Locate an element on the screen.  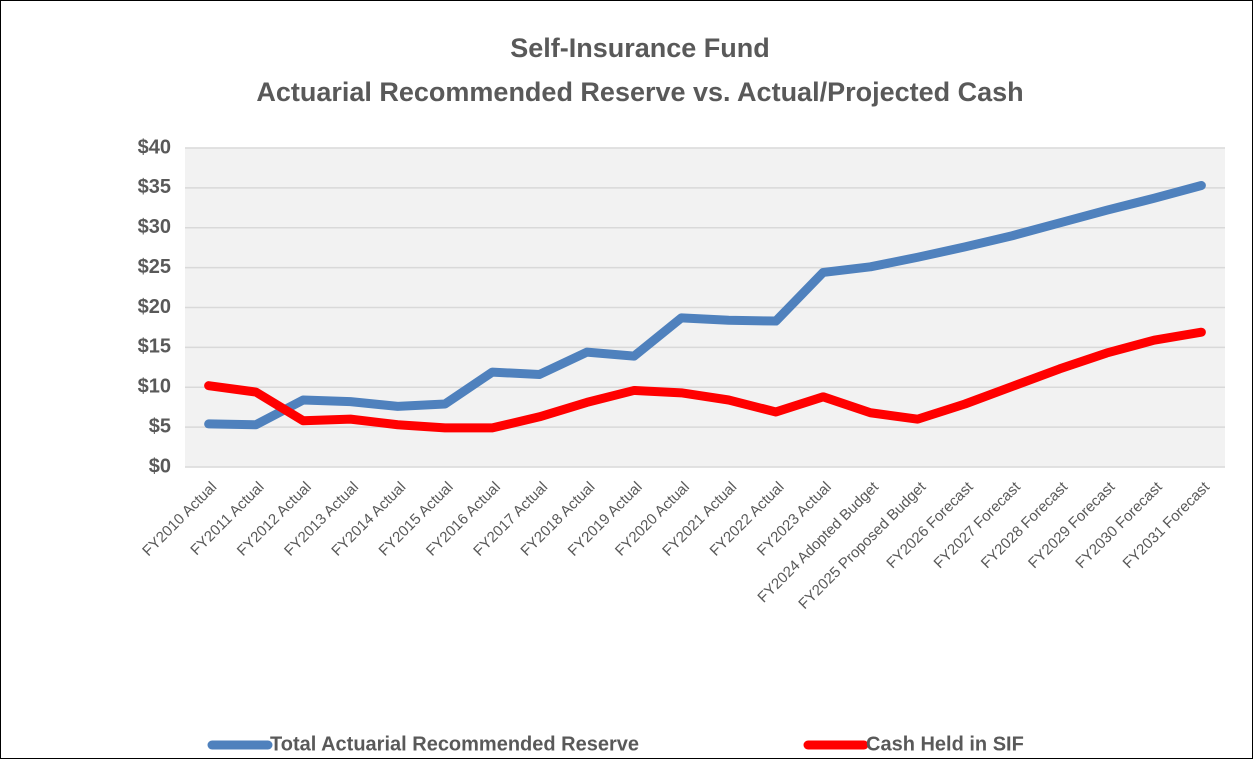
y-tick-label: $30 is located at coordinates (154, 227).